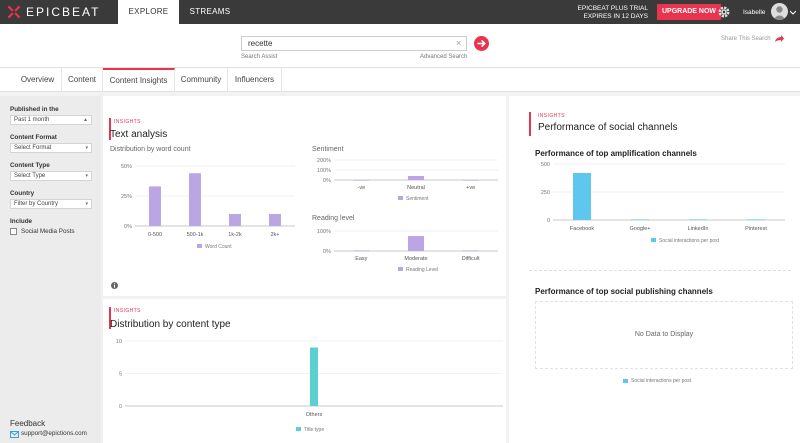  I want to click on x-tick-label: 500-1k, so click(195, 235).